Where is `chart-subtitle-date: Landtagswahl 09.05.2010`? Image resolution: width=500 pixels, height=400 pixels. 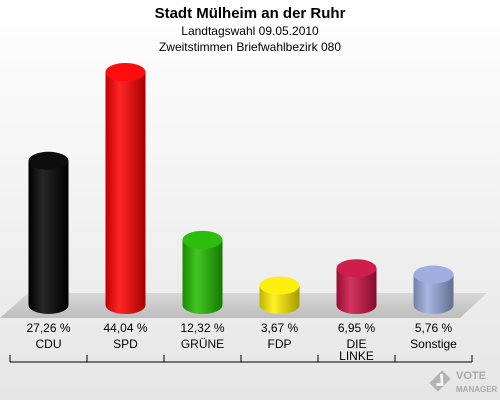
chart-subtitle-date: Landtagswahl 09.05.2010 is located at coordinates (250, 31).